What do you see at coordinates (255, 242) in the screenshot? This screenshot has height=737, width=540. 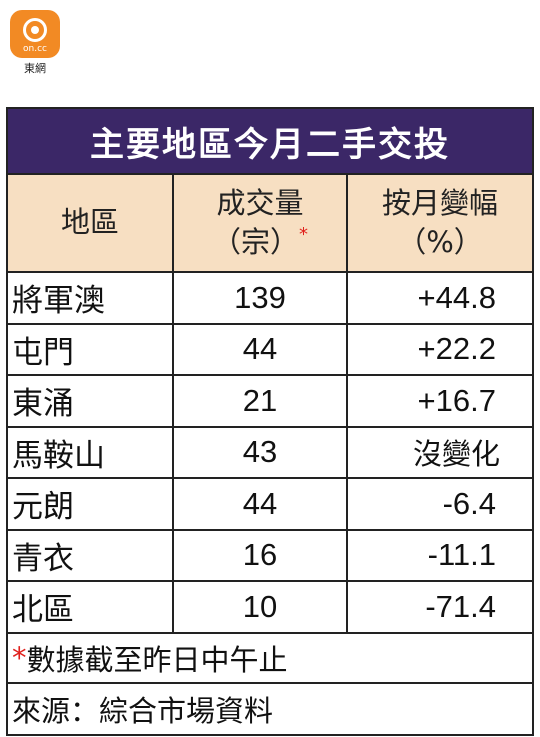 I see `header-volume-line2: （宗）` at bounding box center [255, 242].